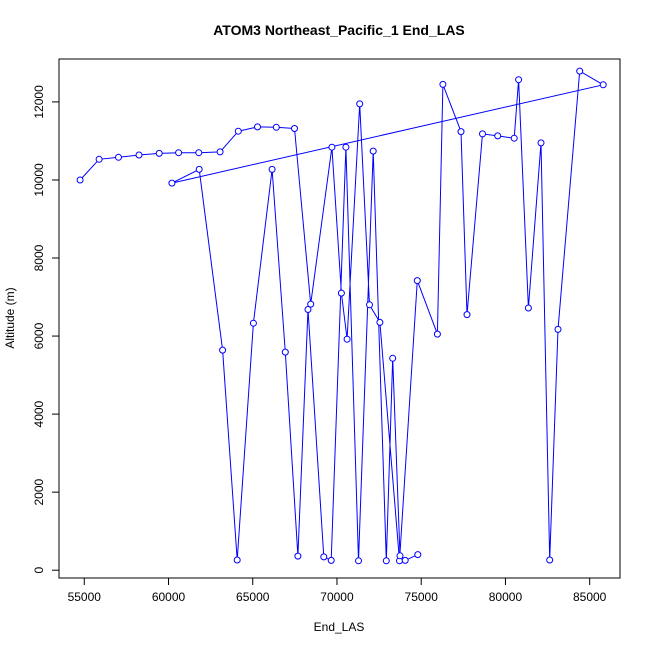 This screenshot has height=650, width=650. What do you see at coordinates (253, 597) in the screenshot?
I see `x-tick-label: 65000` at bounding box center [253, 597].